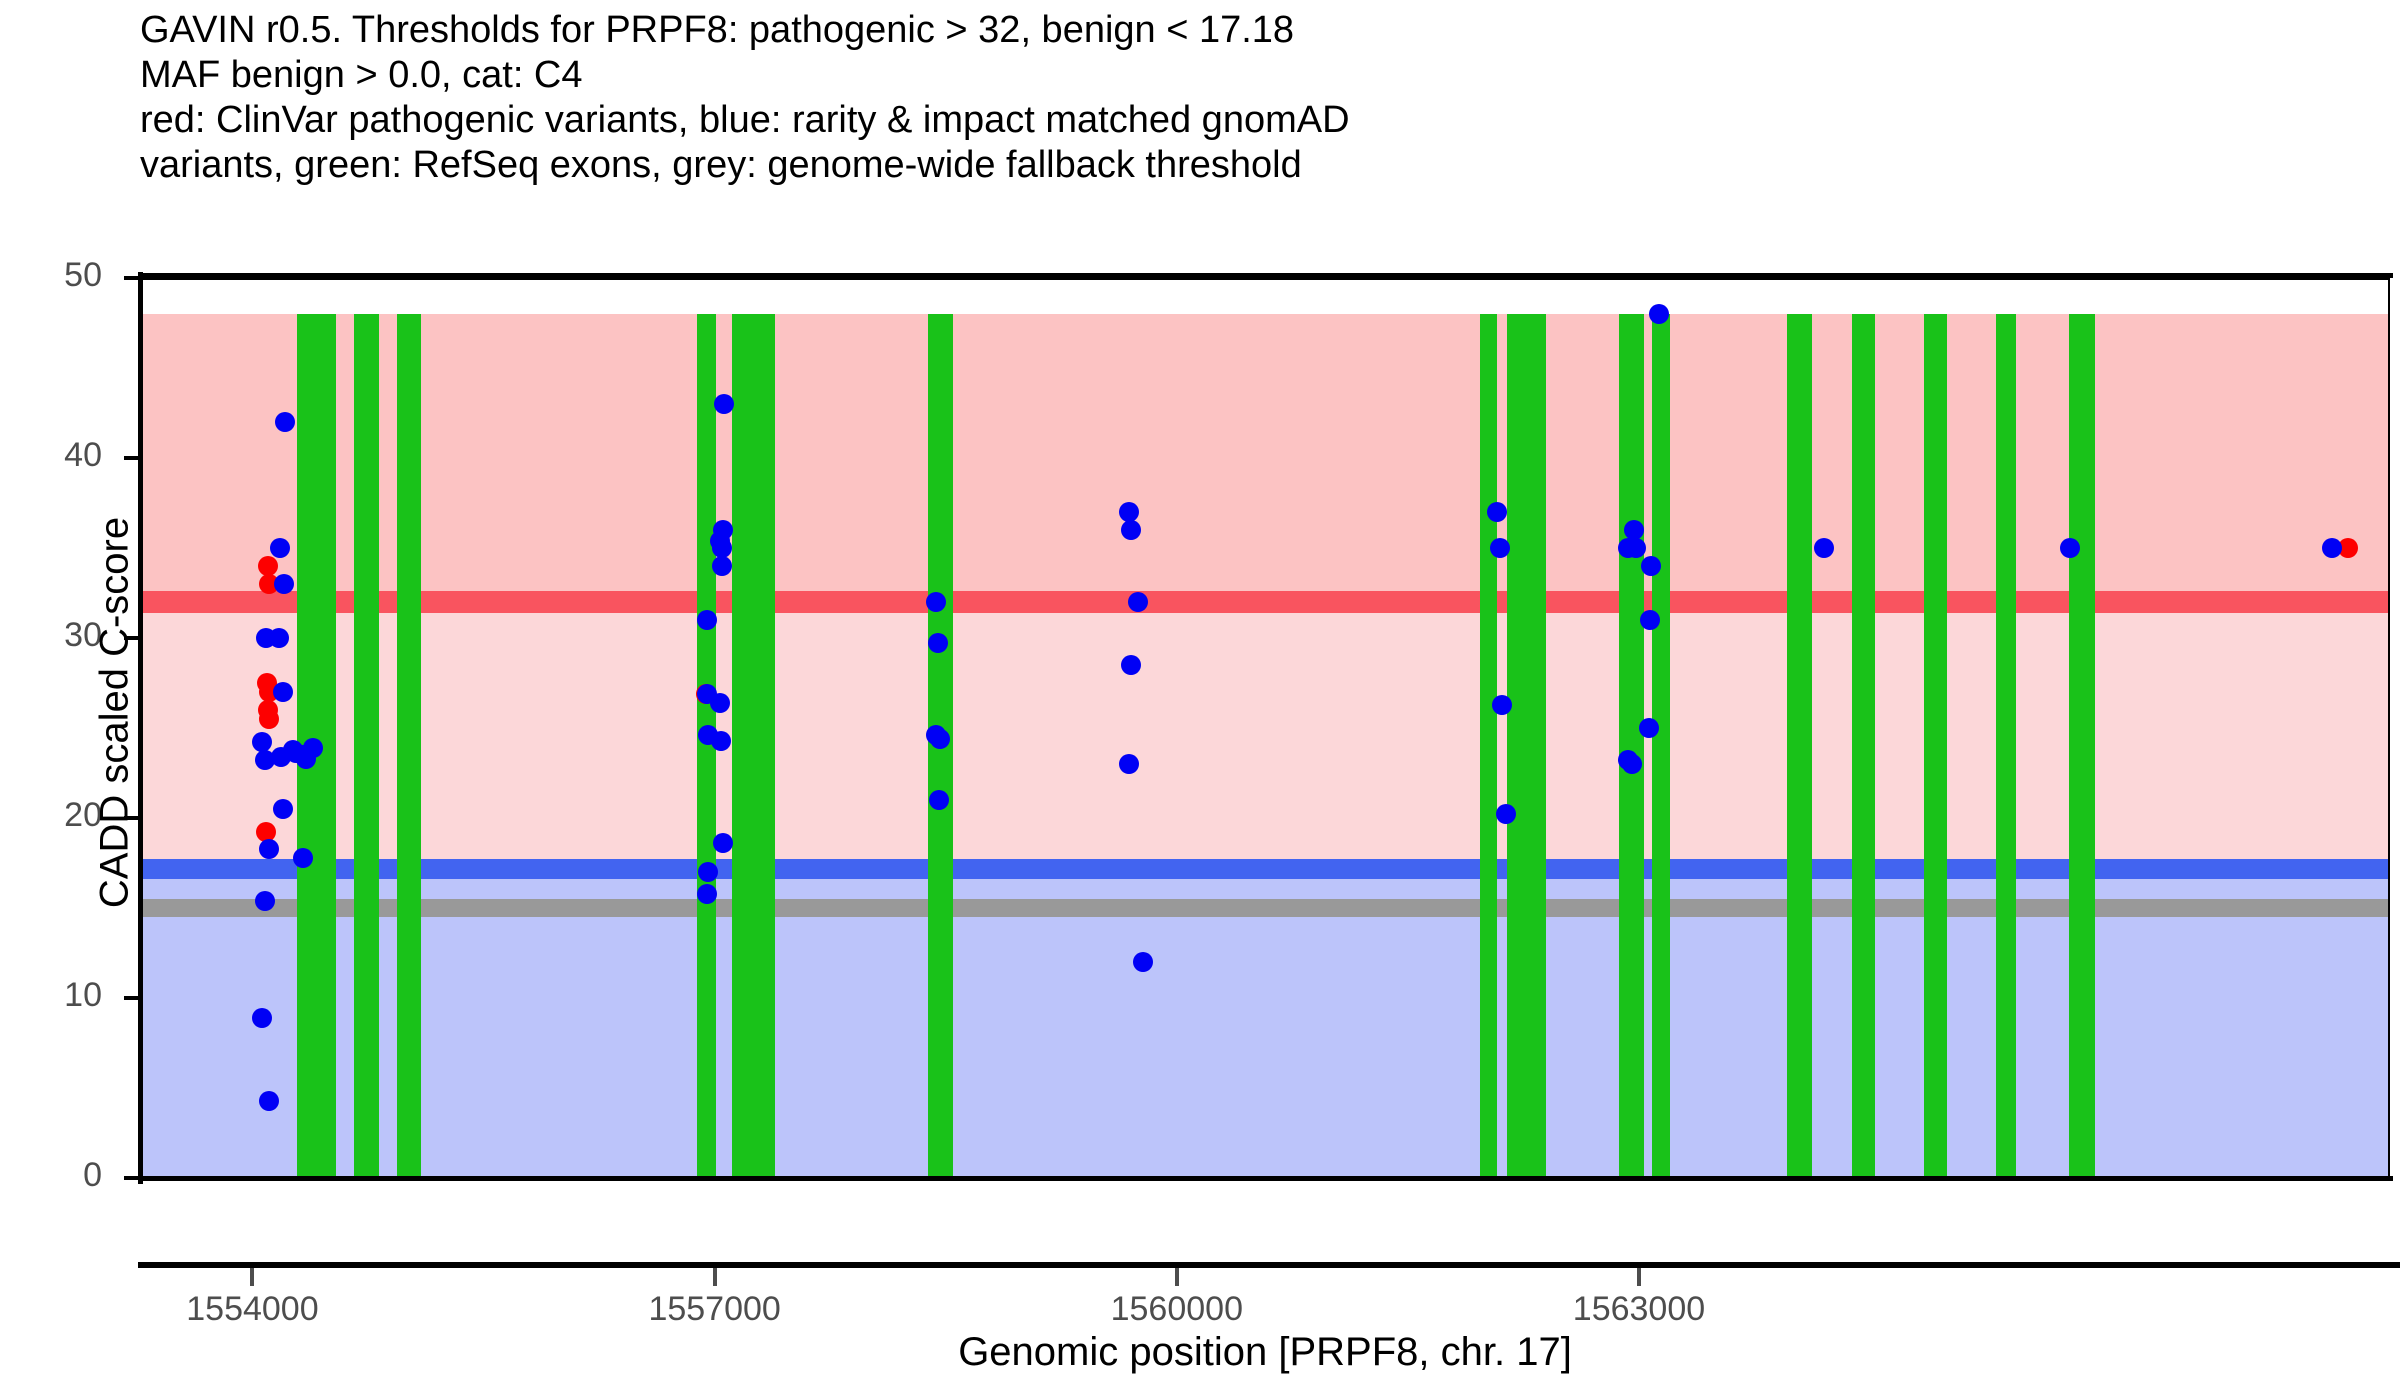  Describe the element at coordinates (1265, 868) in the screenshot. I see `benign-threshold-line` at that location.